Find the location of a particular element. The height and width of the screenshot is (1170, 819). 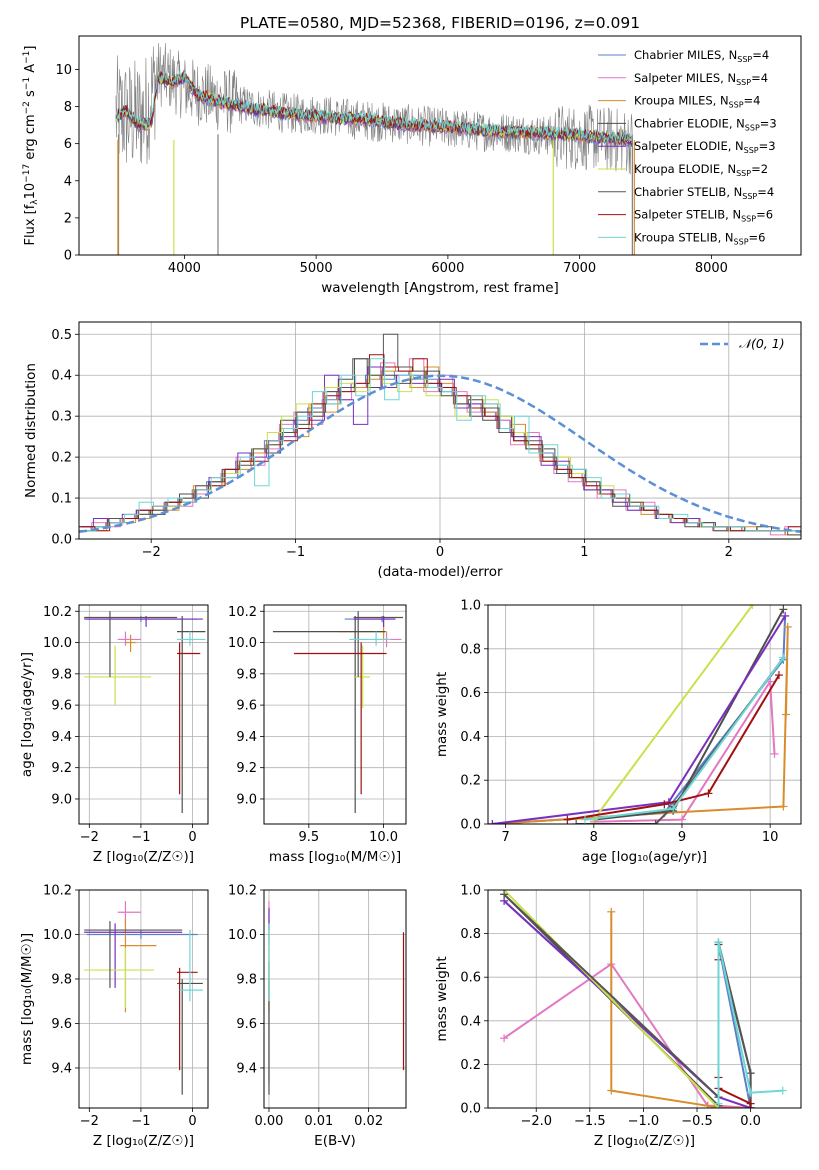

x-tick-label: 7000 is located at coordinates (579, 268).